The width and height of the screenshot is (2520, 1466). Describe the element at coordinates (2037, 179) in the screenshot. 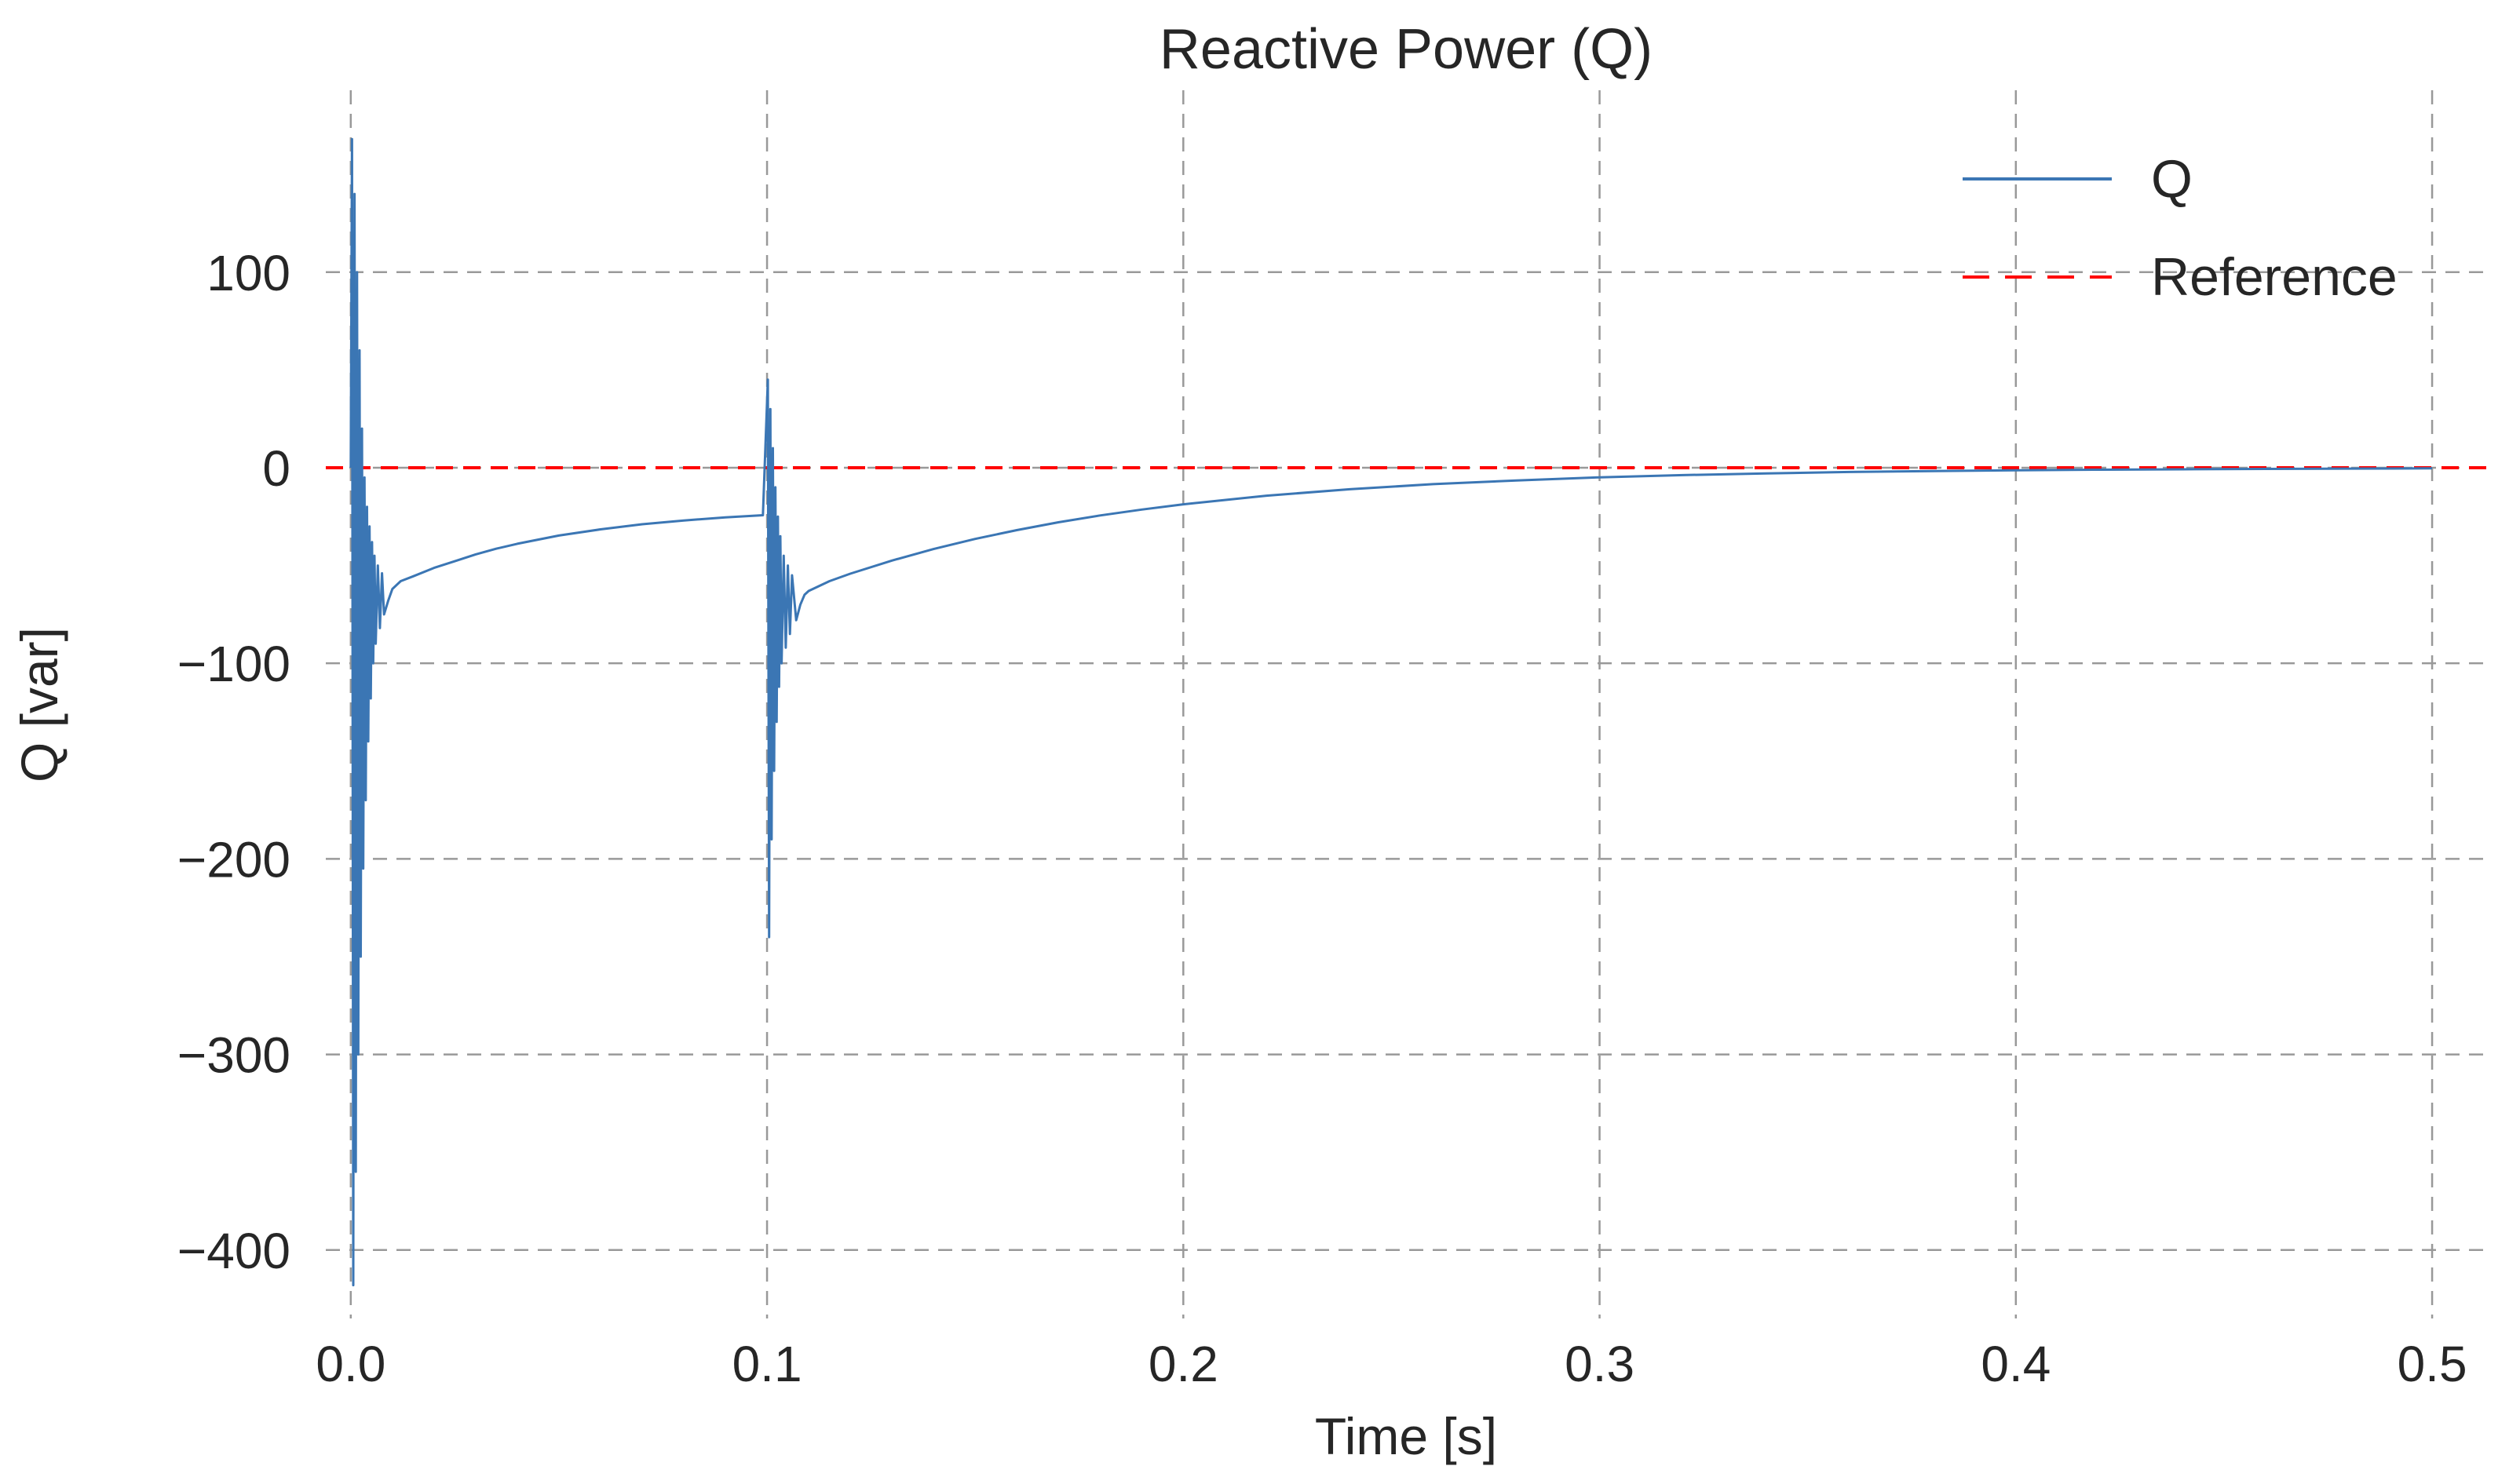

I see `q-line-sample-icon` at that location.